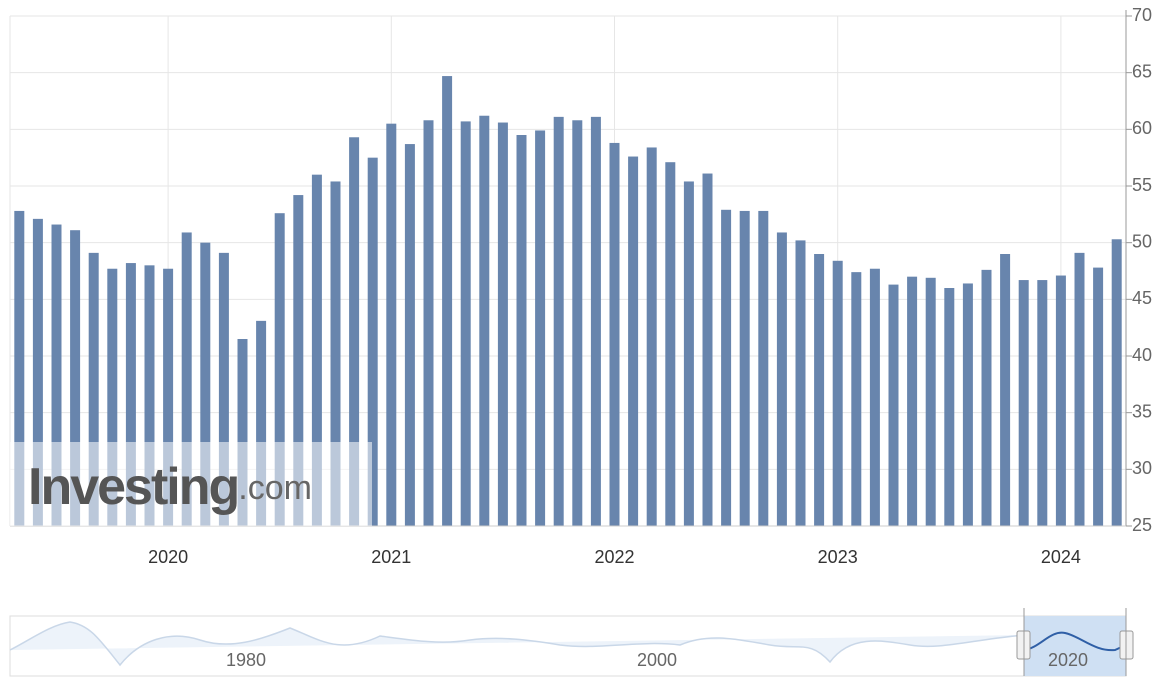 Image resolution: width=1172 pixels, height=693 pixels. What do you see at coordinates (1068, 660) in the screenshot?
I see `navigator-label: 2020` at bounding box center [1068, 660].